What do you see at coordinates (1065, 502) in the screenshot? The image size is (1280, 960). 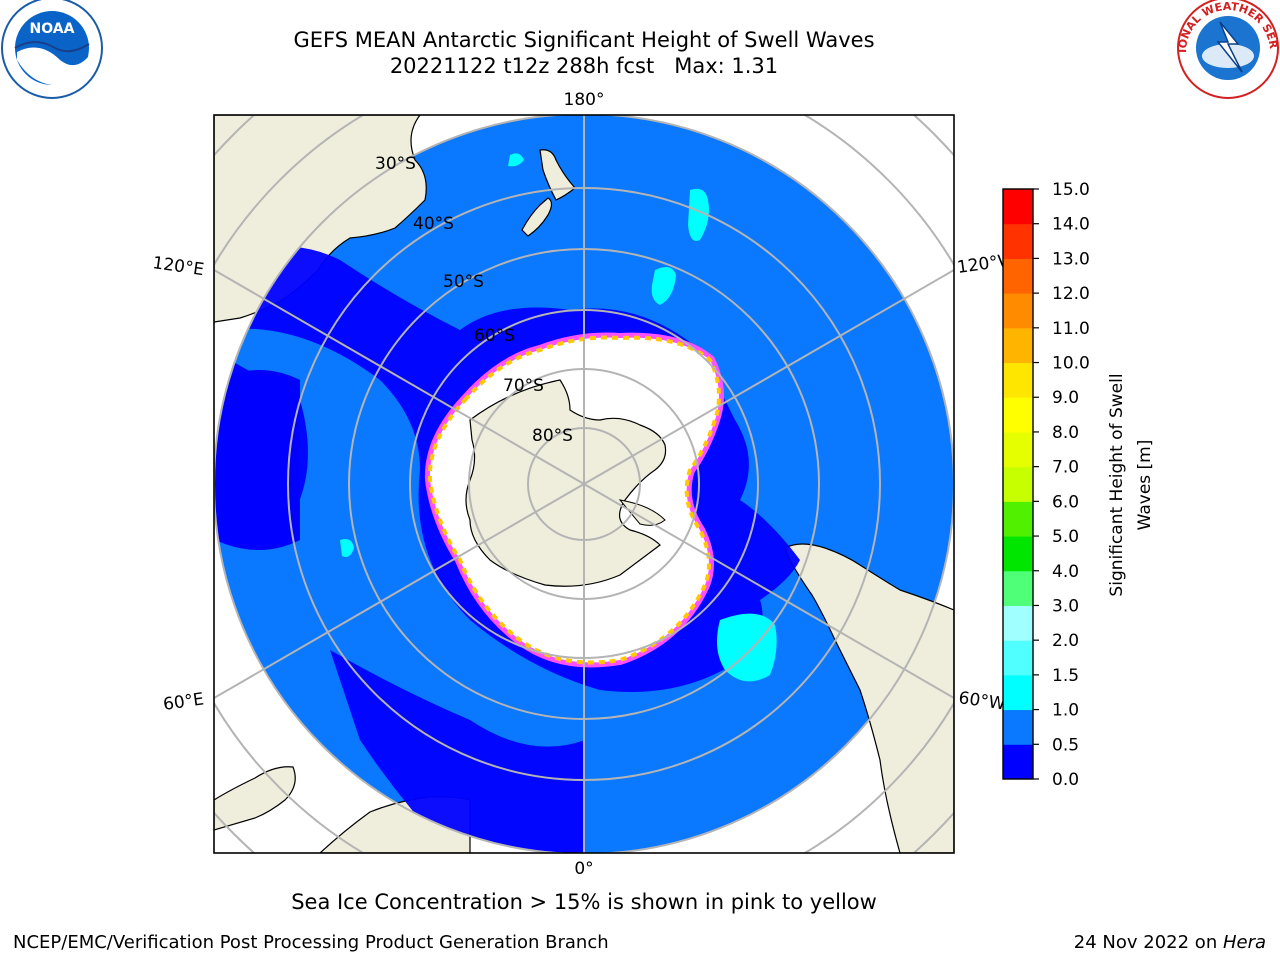 I see `colorbar-tick-label: 6.0` at bounding box center [1065, 502].